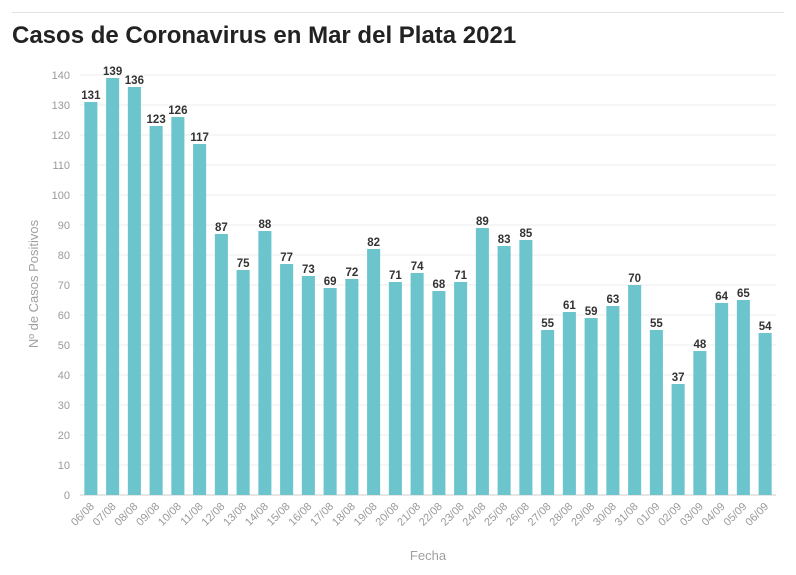  What do you see at coordinates (308, 270) in the screenshot?
I see `data-label: 73` at bounding box center [308, 270].